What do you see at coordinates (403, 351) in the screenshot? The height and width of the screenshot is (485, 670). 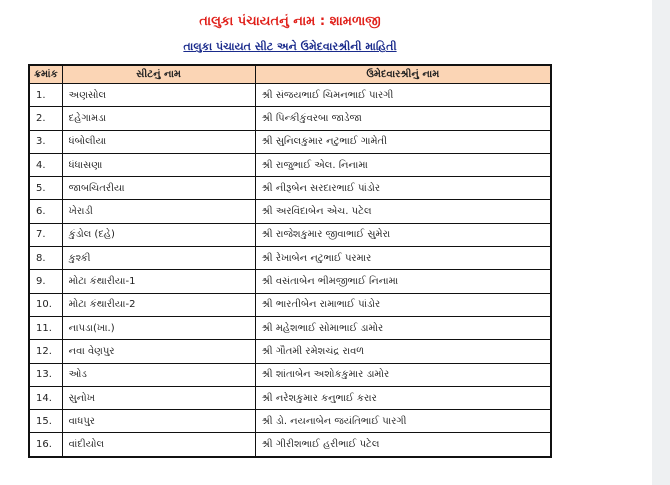 I see `candidate-name-cell: શ્રી ગૌતમી રમેશચંદ્ર રાવળ` at bounding box center [403, 351].